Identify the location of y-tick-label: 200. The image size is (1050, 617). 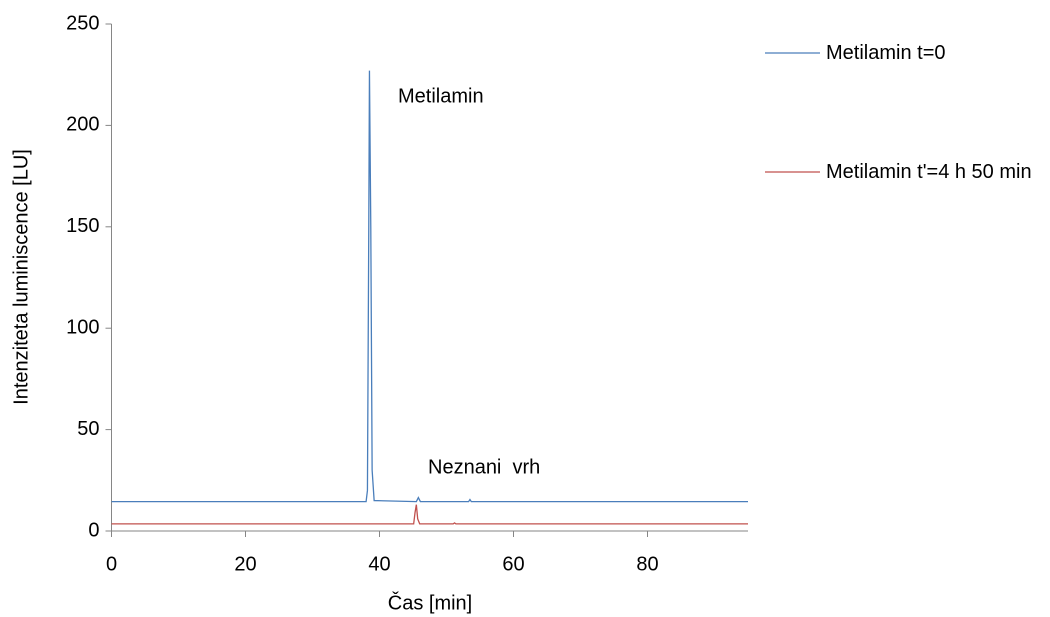
(82, 125).